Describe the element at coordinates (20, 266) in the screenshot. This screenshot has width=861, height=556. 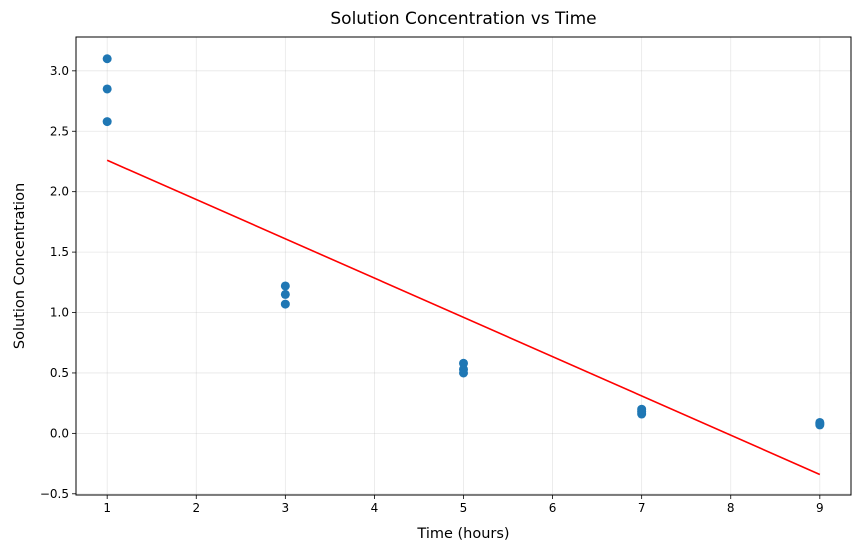
I see `y-axis-label: Solution Concentration` at that location.